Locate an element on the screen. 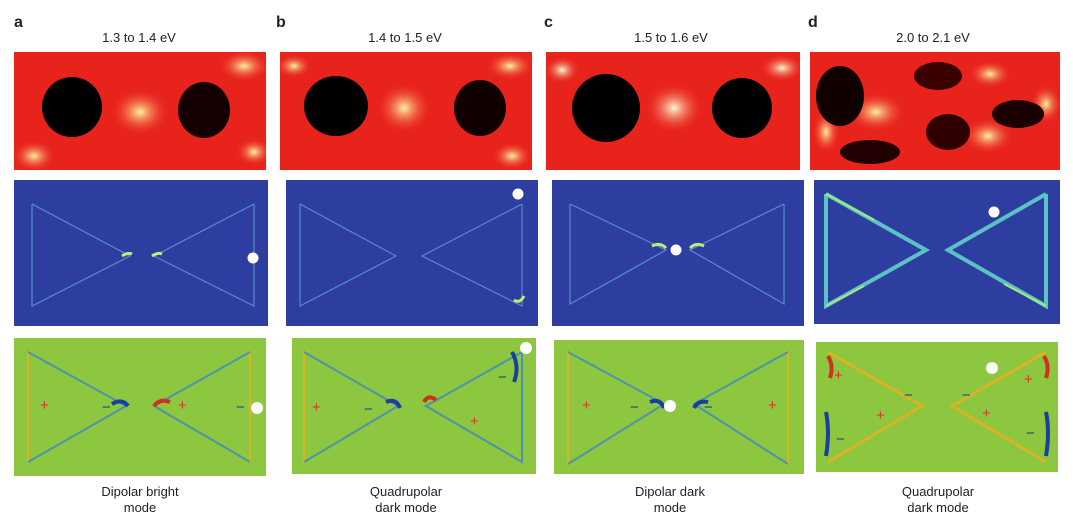  panel-letter: c is located at coordinates (548, 22).